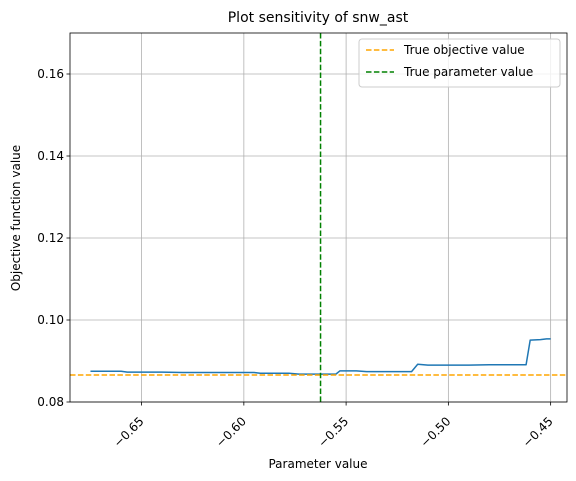 This screenshot has height=481, width=576. What do you see at coordinates (50, 320) in the screenshot?
I see `y-tick-label: 0.10` at bounding box center [50, 320].